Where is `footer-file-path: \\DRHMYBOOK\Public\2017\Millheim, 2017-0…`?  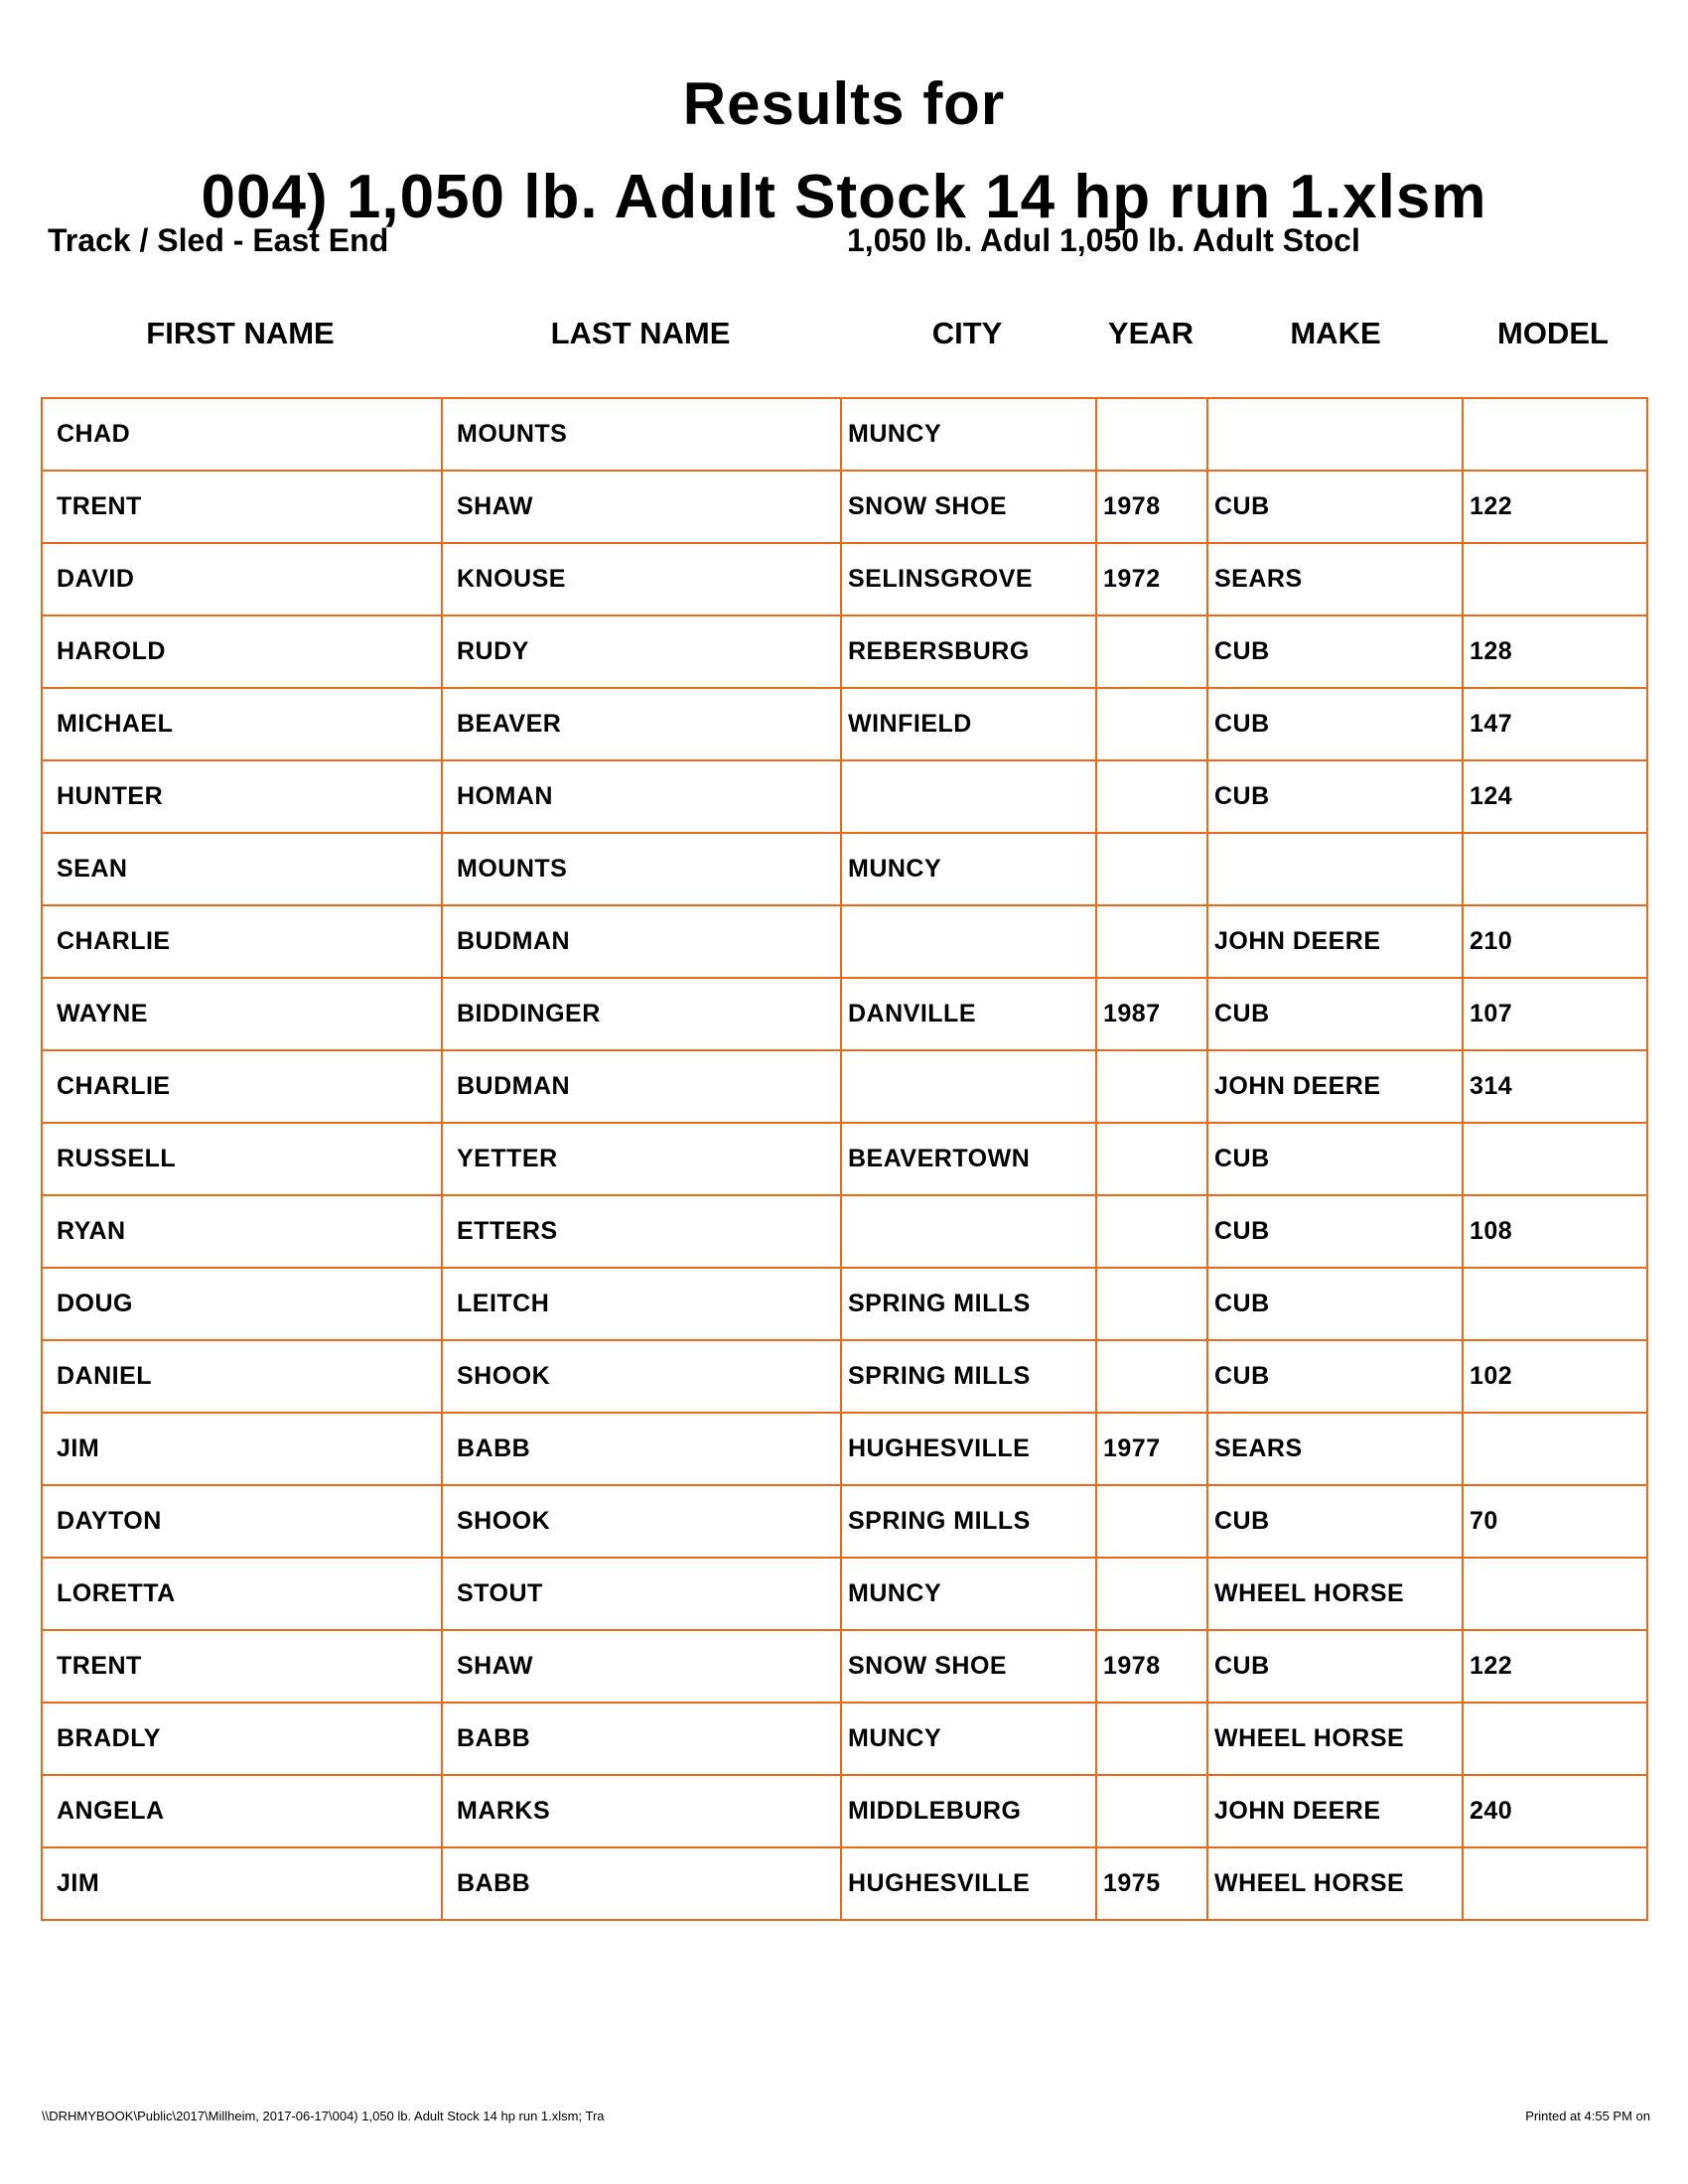 footer-file-path: \\DRHMYBOOK\Public\2017\Millheim, 2017-0… is located at coordinates (323, 2116).